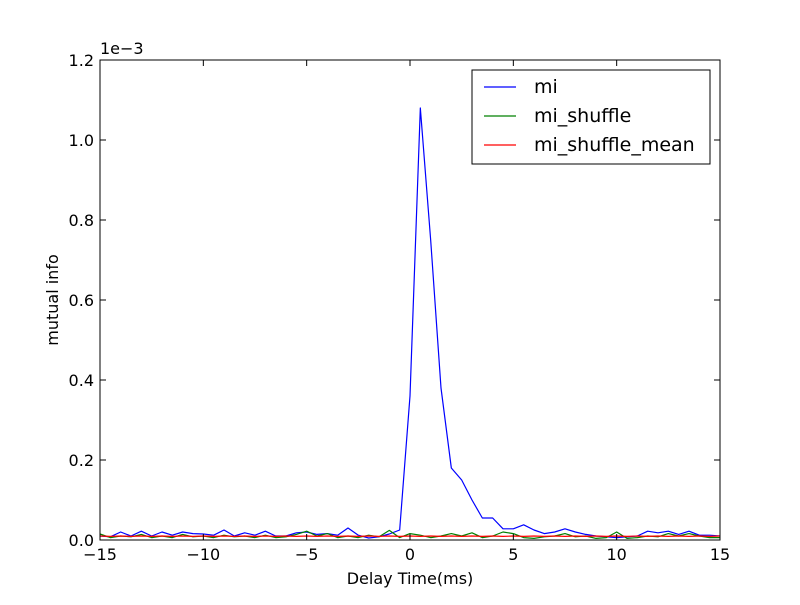  What do you see at coordinates (52, 299) in the screenshot?
I see `y-axis-title: mutual info` at bounding box center [52, 299].